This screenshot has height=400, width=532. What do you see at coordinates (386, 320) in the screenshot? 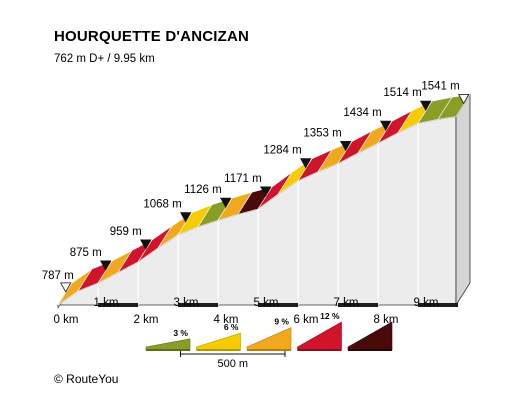
I see `km-tick-label: 8 km` at bounding box center [386, 320].